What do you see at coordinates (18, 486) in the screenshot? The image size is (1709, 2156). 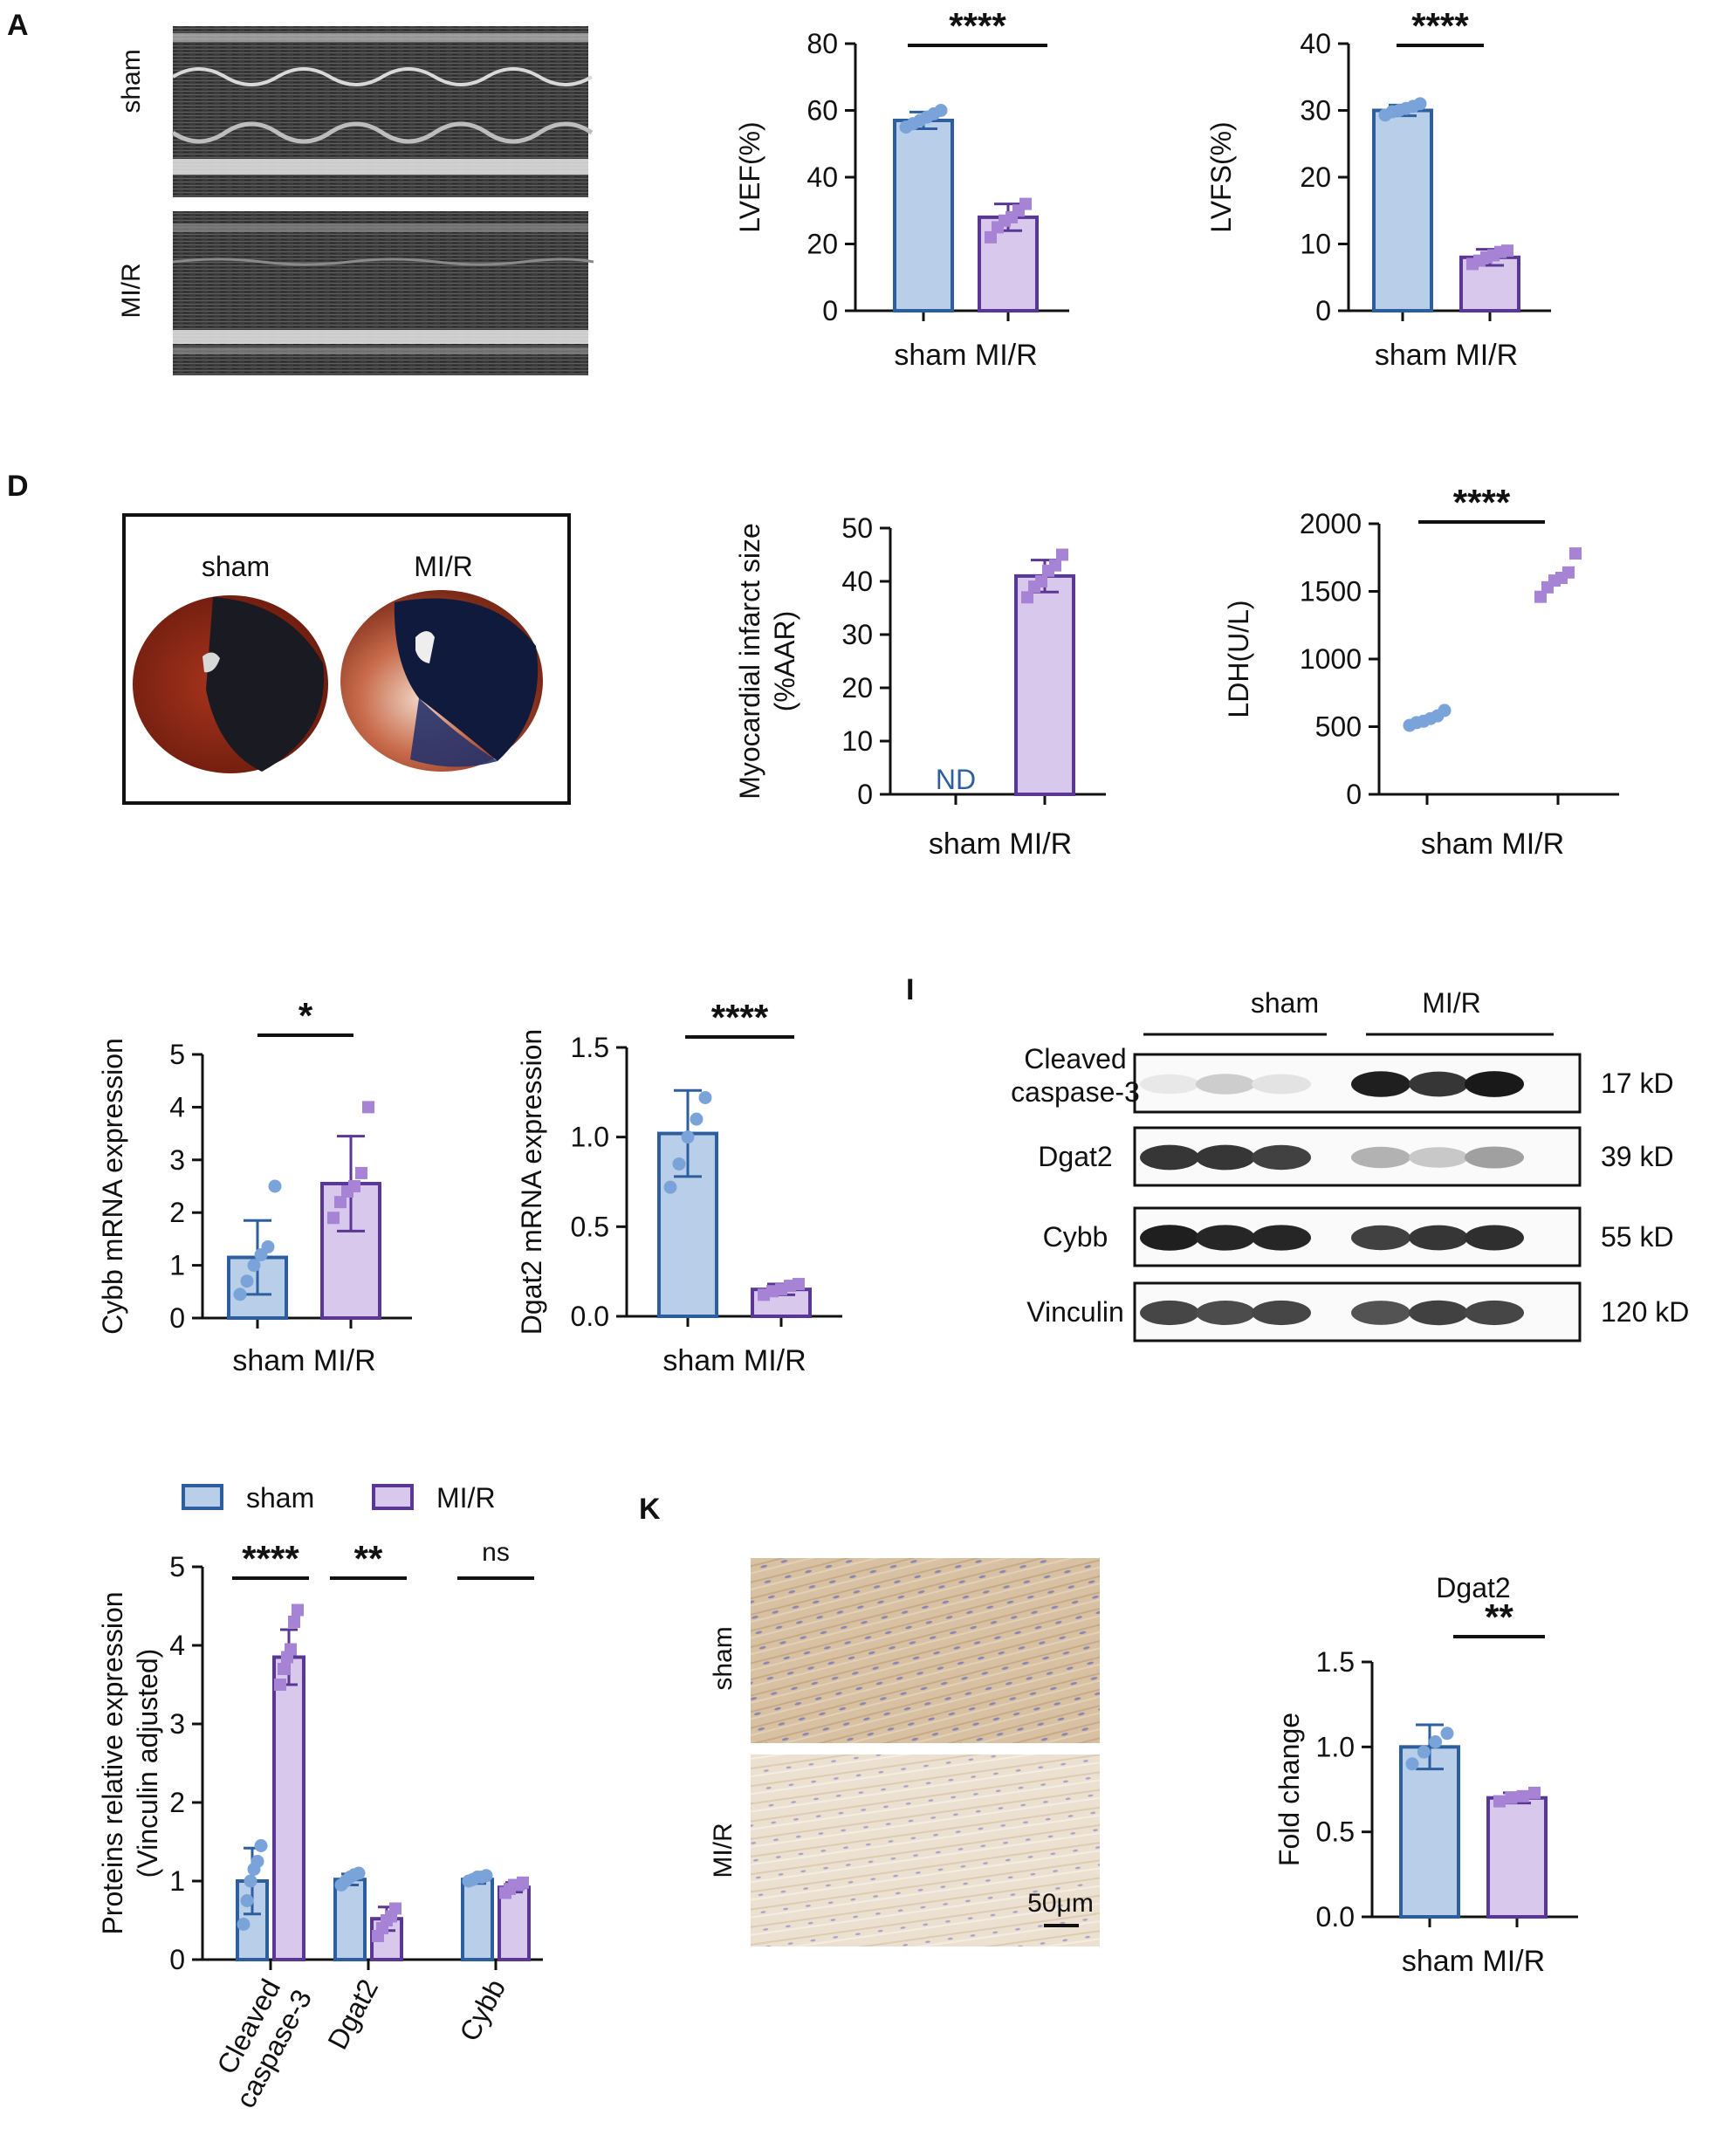 I see `panel-d-letter-visible: D` at bounding box center [18, 486].